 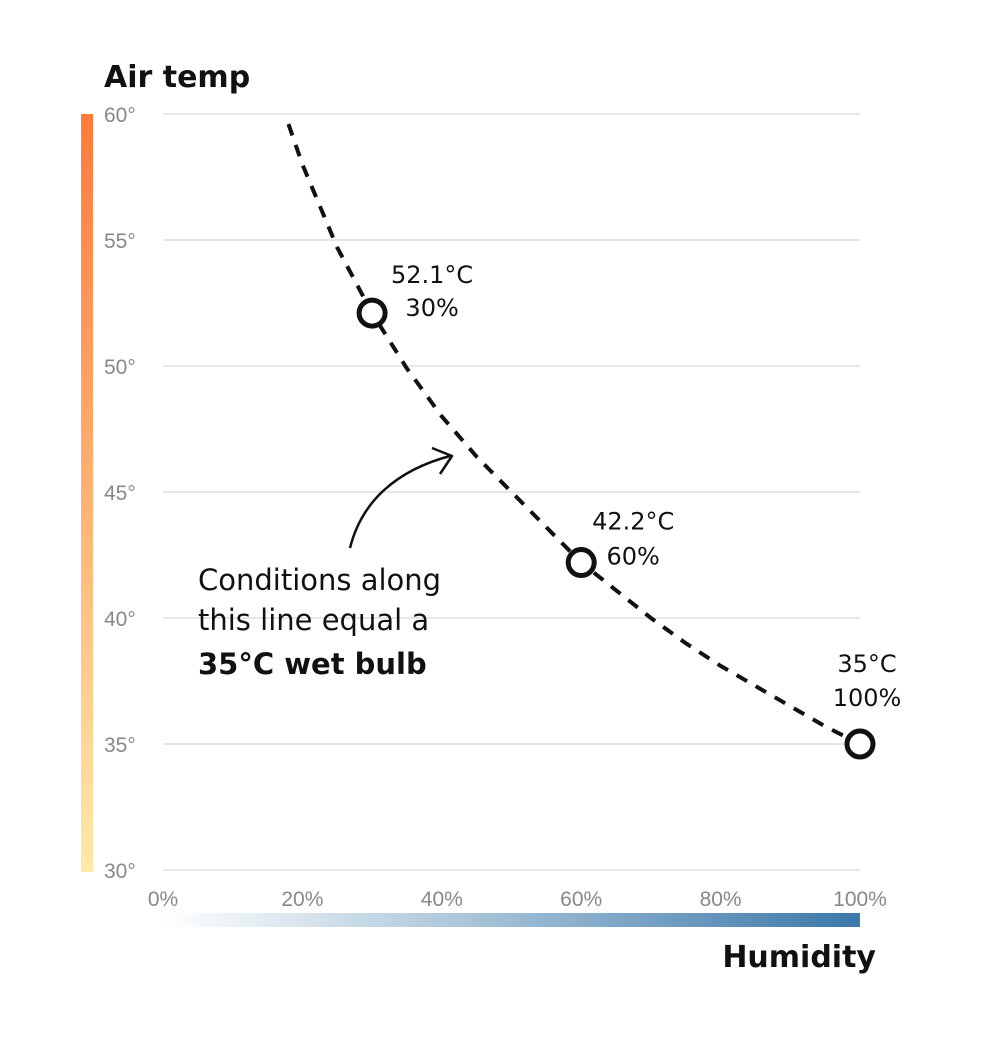 What do you see at coordinates (120, 241) in the screenshot?
I see `y-tick-label: 55°` at bounding box center [120, 241].